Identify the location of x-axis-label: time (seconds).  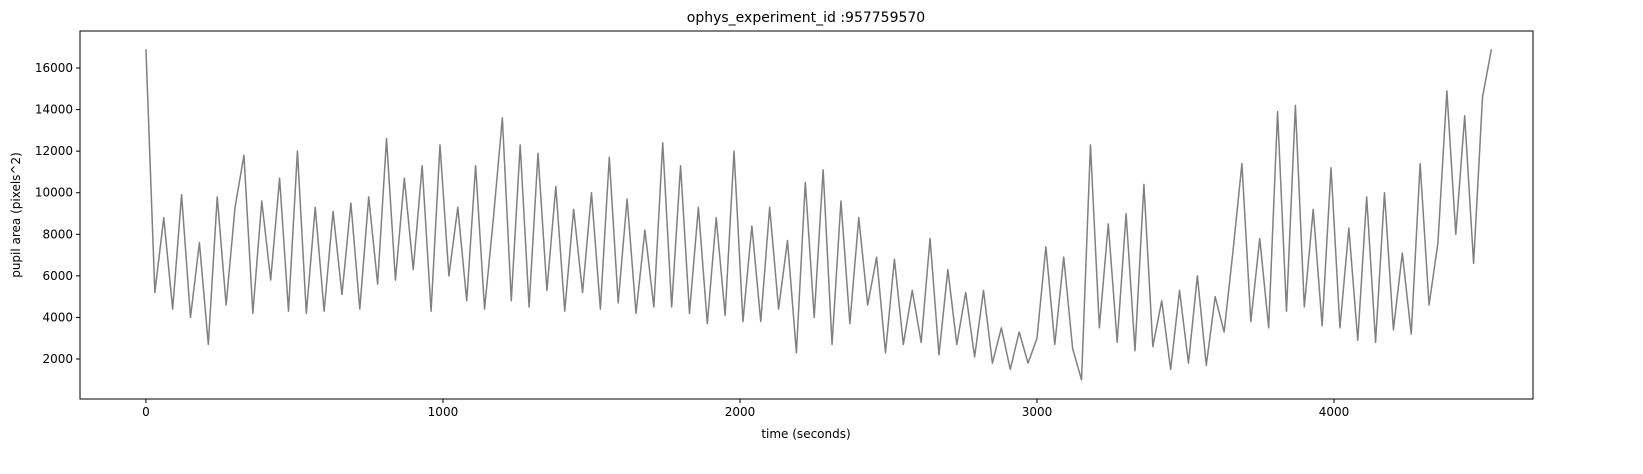
(805, 434).